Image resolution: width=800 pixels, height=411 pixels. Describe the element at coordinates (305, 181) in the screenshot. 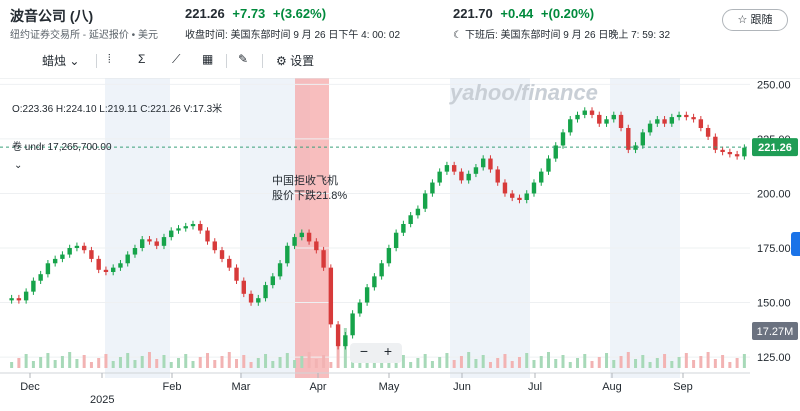

I see `annotation-line1: 中国拒收飞机` at that location.